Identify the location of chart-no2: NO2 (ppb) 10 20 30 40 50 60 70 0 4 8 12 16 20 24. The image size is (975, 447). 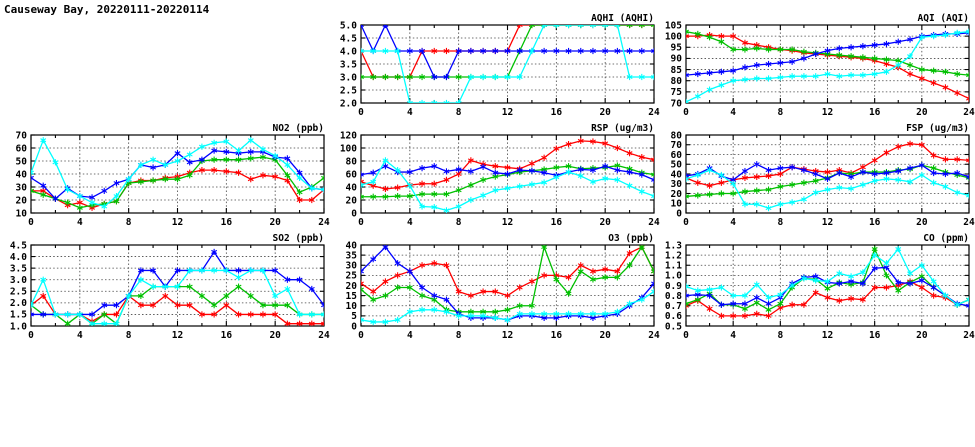
(173, 175).